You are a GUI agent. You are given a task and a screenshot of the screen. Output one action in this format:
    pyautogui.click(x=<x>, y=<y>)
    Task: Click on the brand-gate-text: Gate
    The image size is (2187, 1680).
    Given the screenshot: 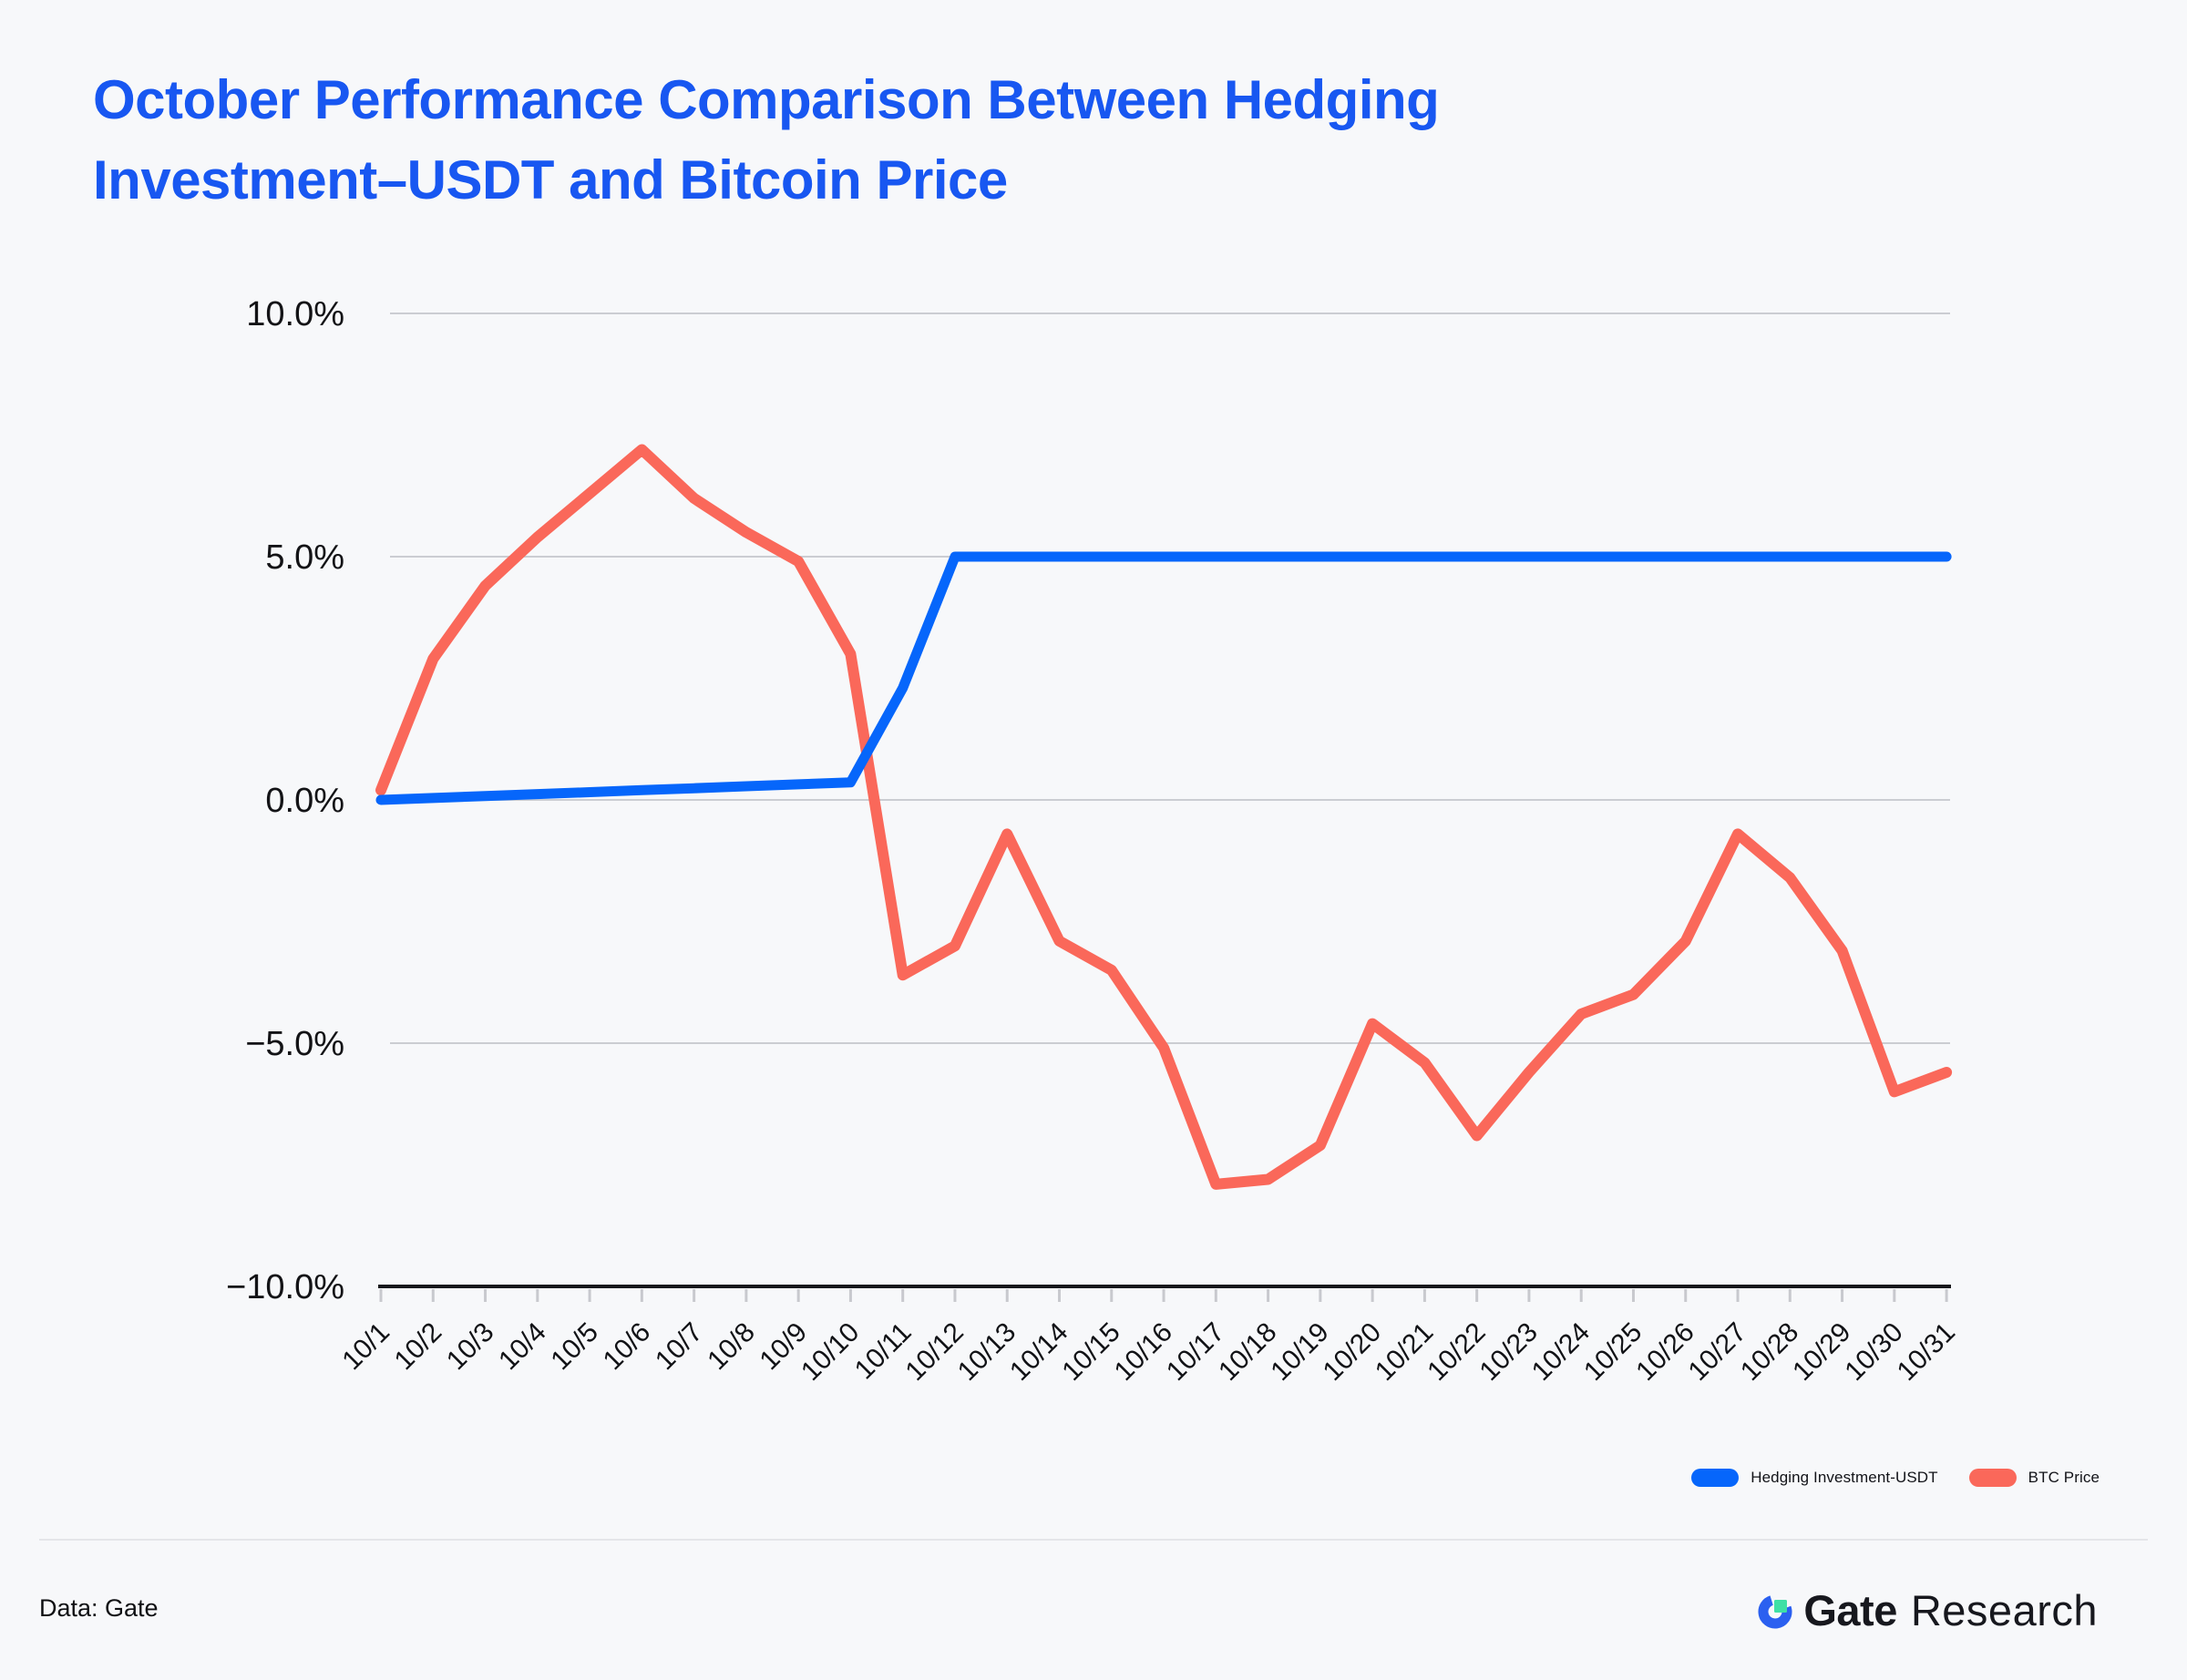 What is the action you would take?
    pyautogui.click(x=1850, y=1610)
    